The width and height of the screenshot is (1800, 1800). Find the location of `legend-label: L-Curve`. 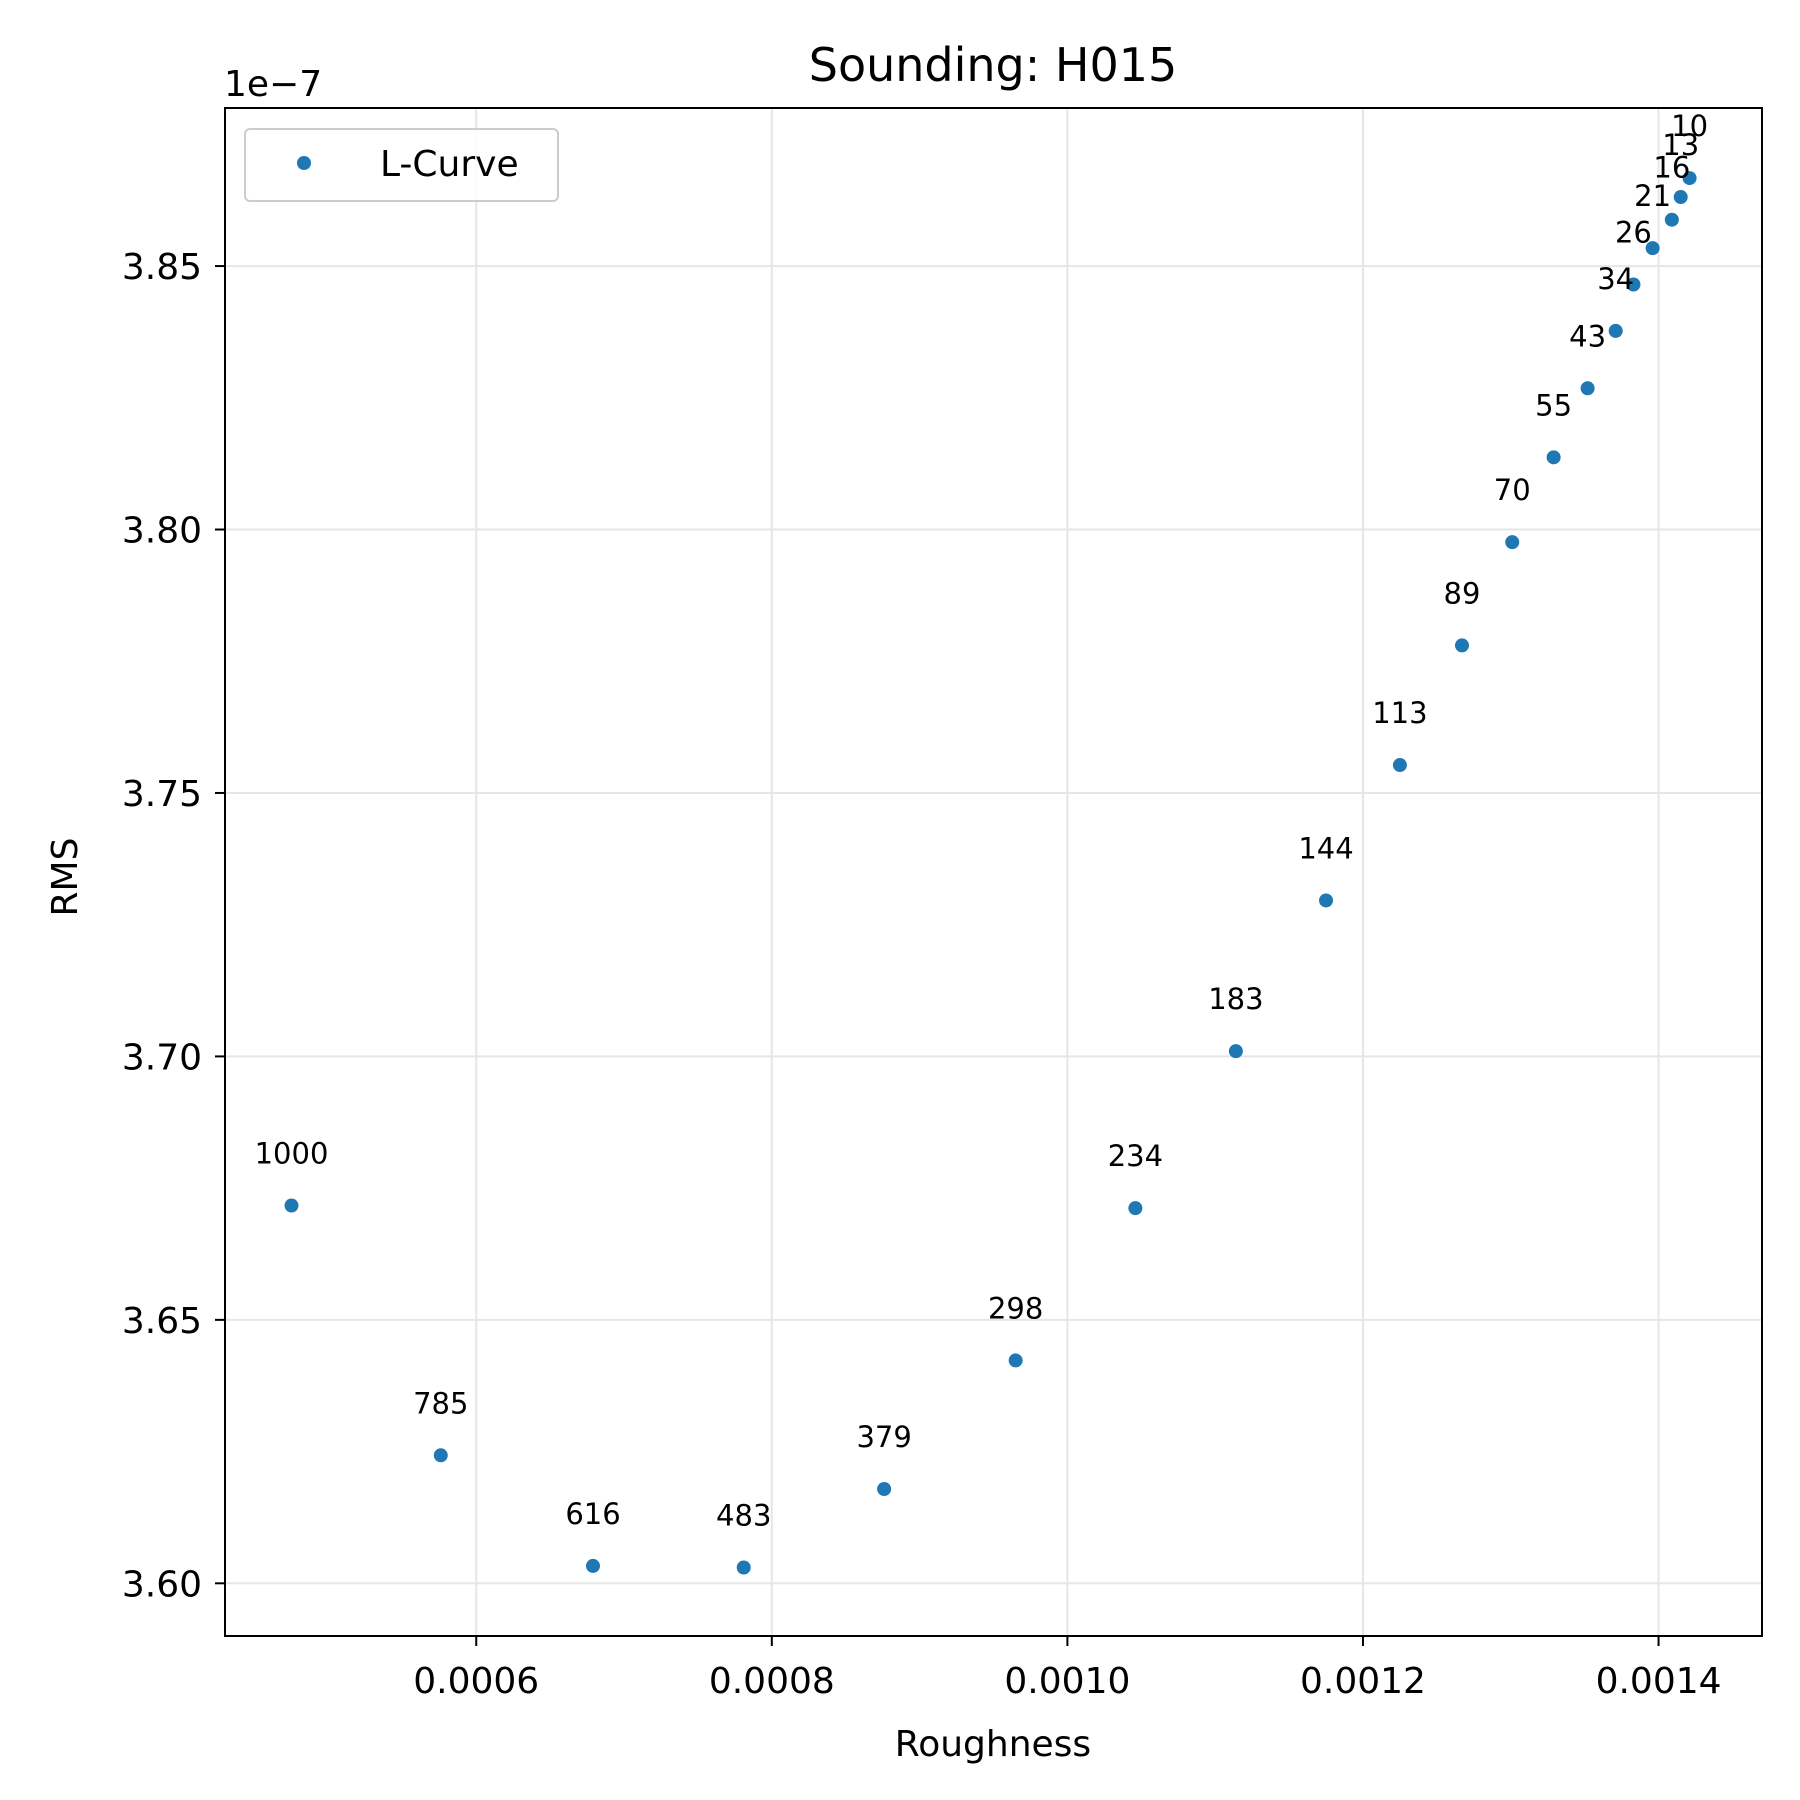

legend-label: L-Curve is located at coordinates (449, 164).